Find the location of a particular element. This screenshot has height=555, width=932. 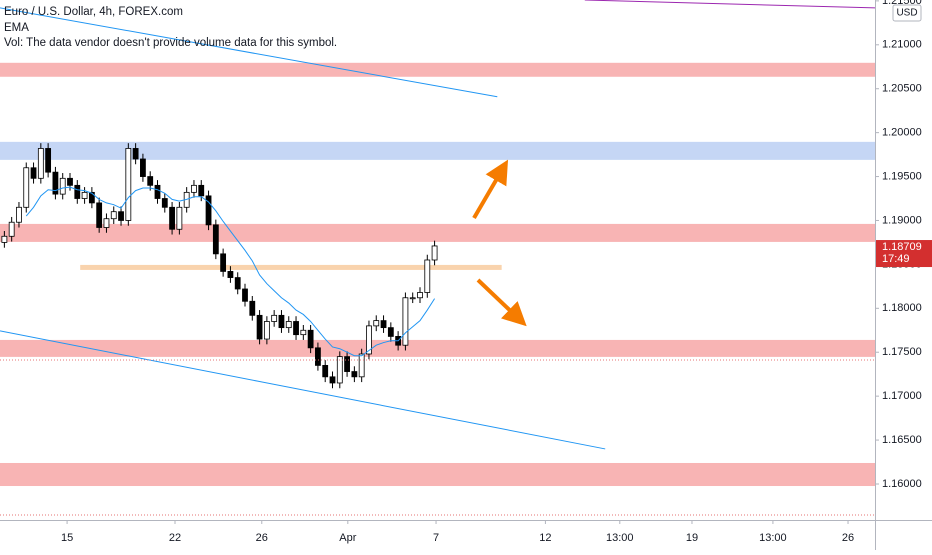

currency-box is located at coordinates (907, 13).